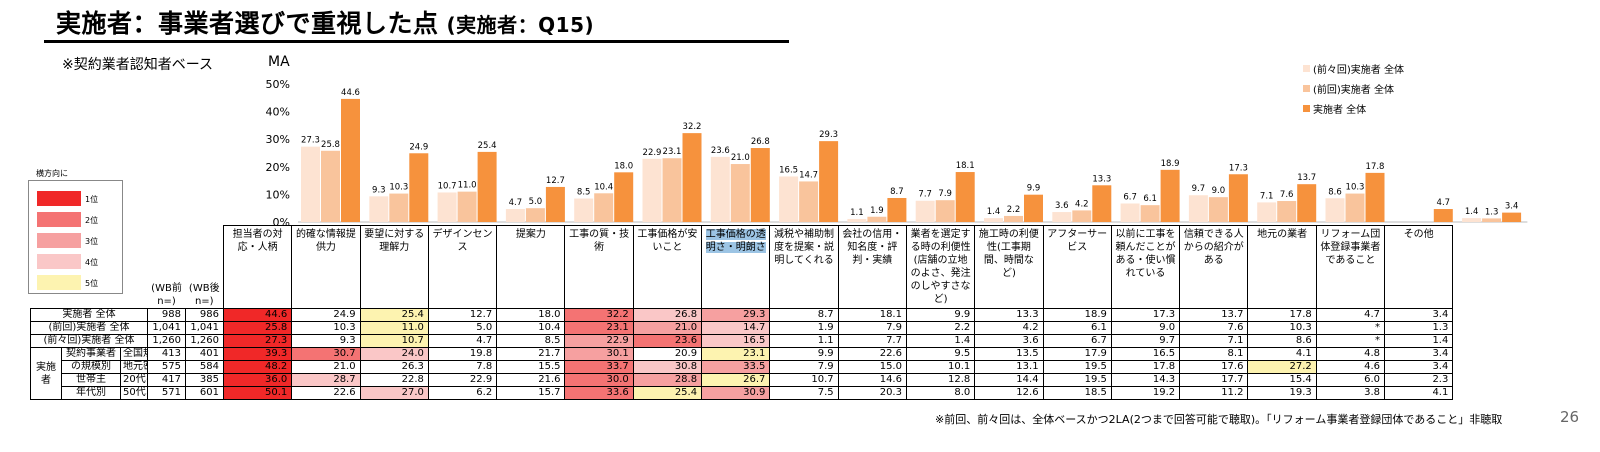 The height and width of the screenshot is (452, 1600). I want to click on data-label: 4.7, so click(516, 203).